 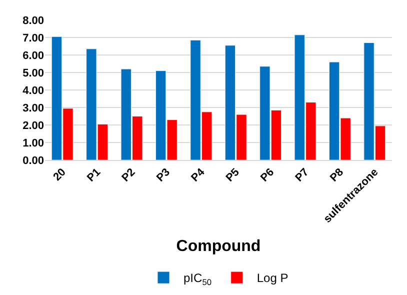 What do you see at coordinates (33, 108) in the screenshot?
I see `y-tick-label: 3.00` at bounding box center [33, 108].